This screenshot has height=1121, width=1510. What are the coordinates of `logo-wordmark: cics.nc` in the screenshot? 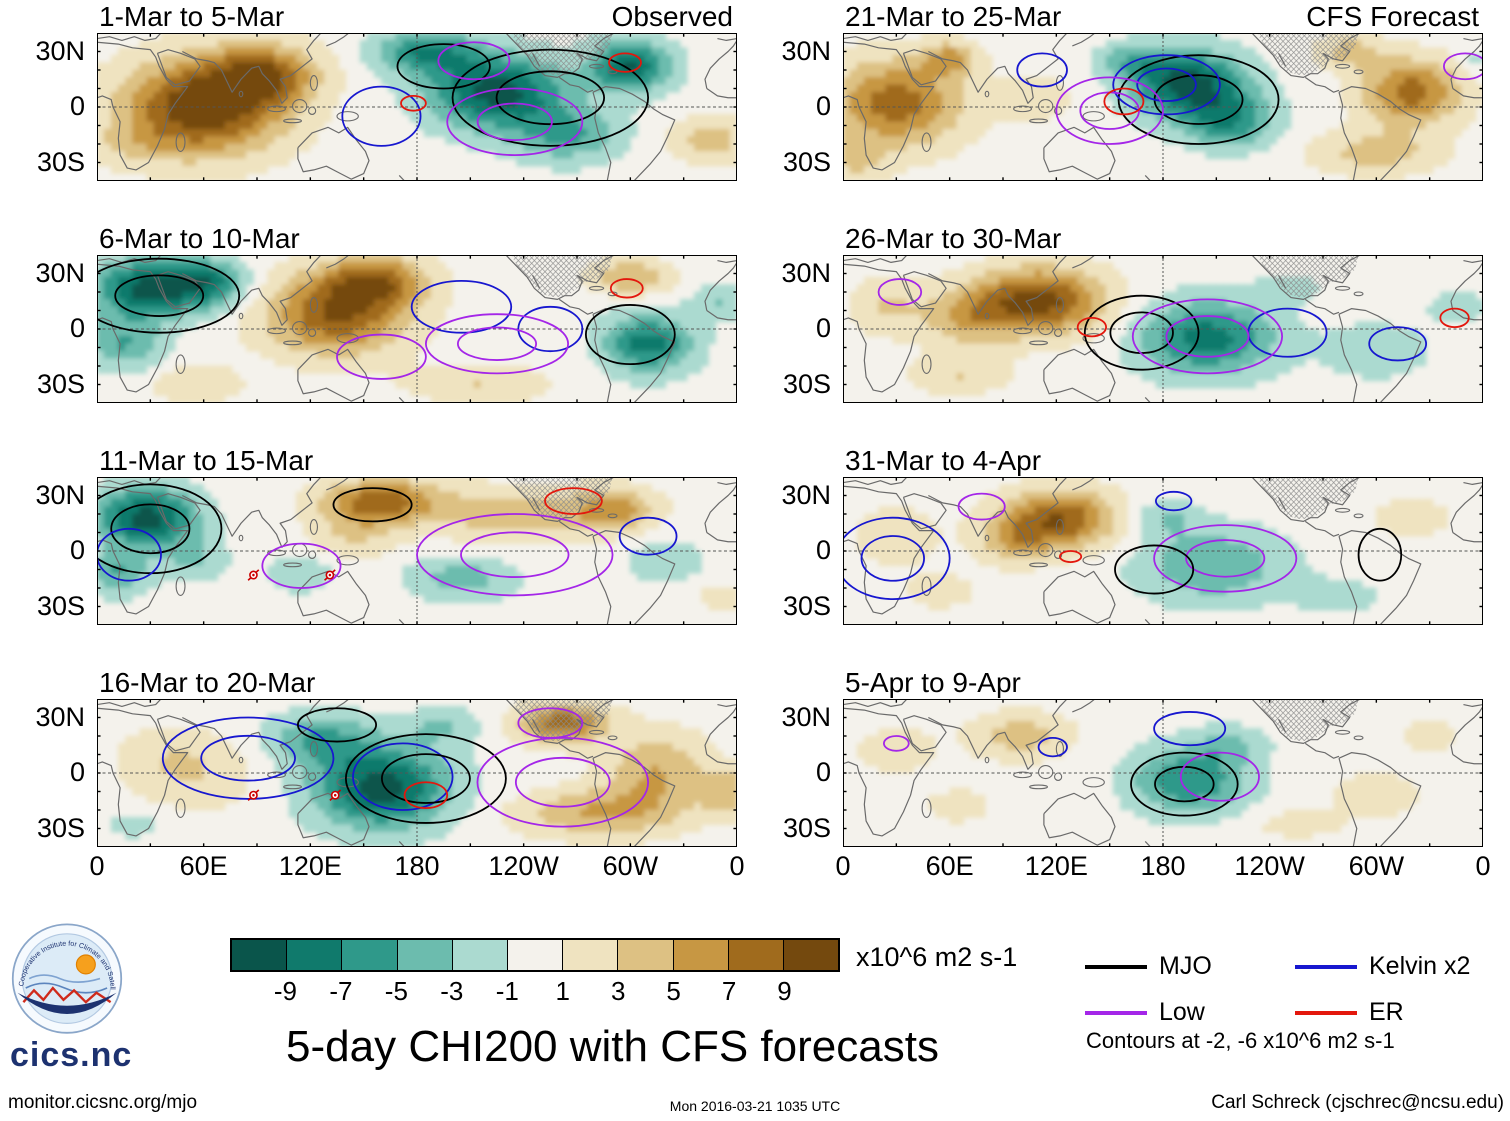 It's located at (71, 1055).